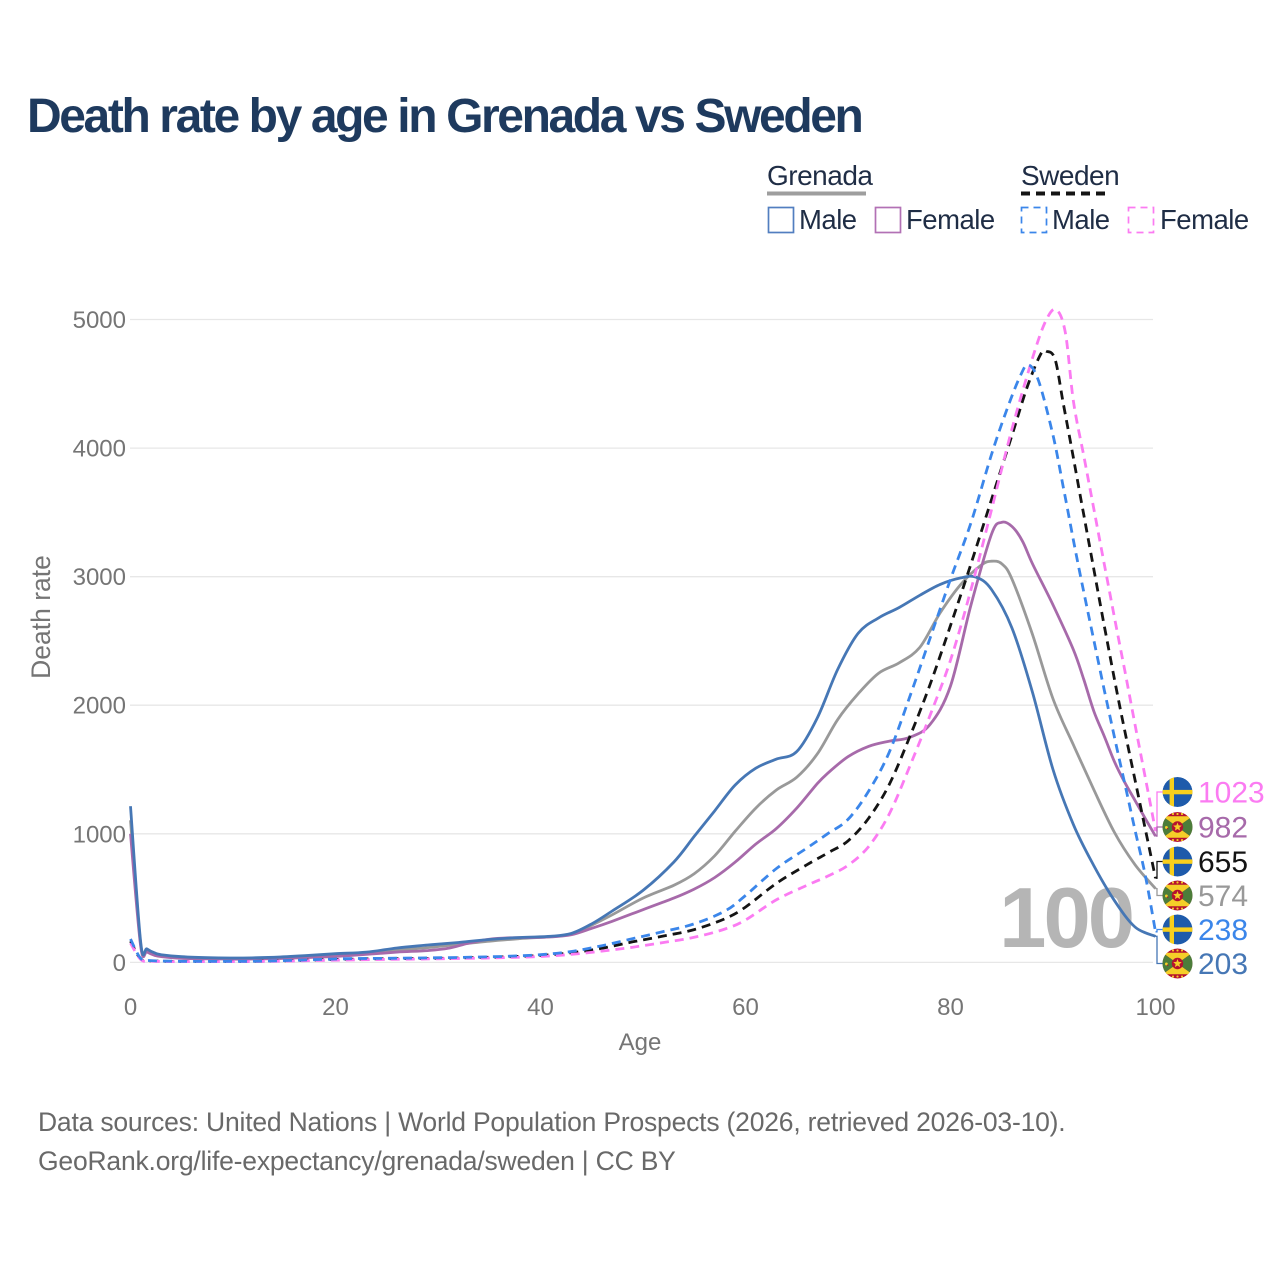 The height and width of the screenshot is (1280, 1280). Describe the element at coordinates (540, 1007) in the screenshot. I see `svg-text: 40` at that location.